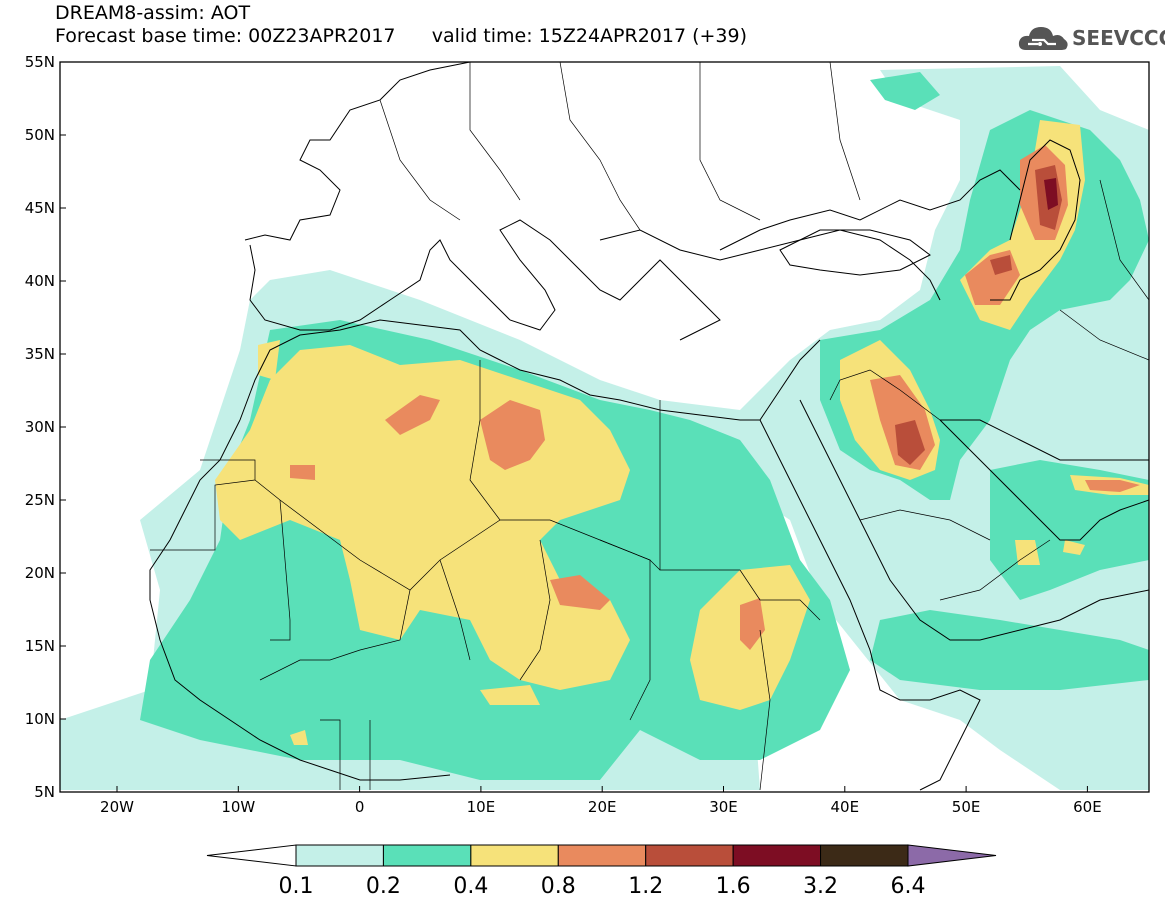  I want to click on colorbar-label: 3.2, so click(820, 886).